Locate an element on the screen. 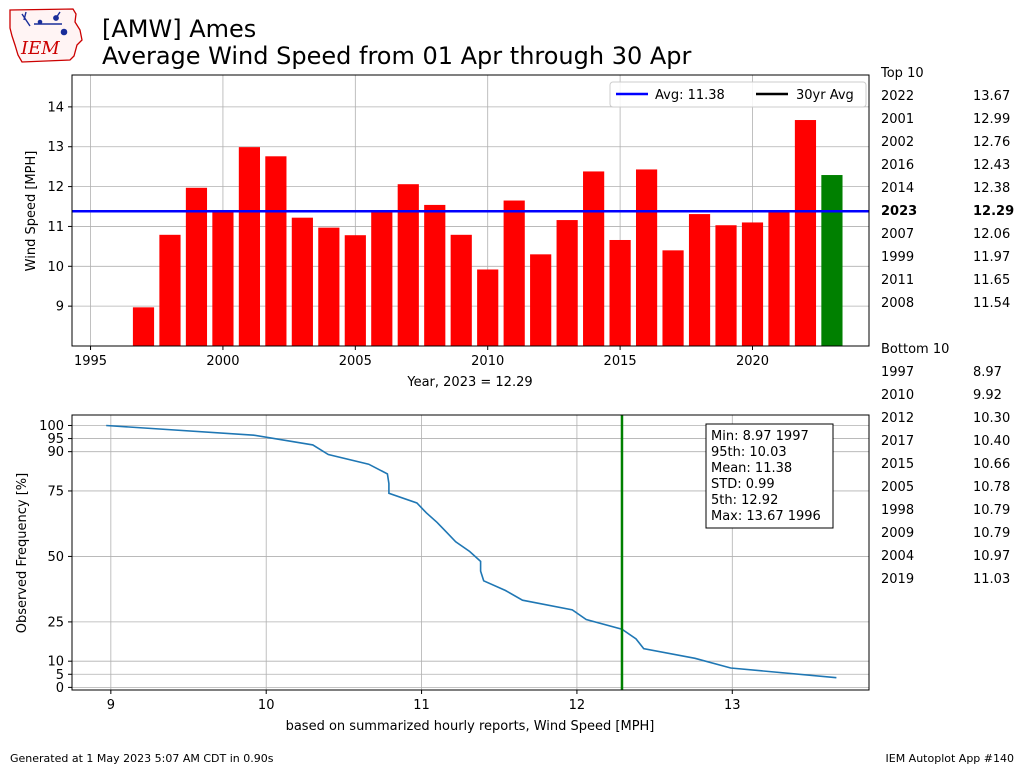 This screenshot has height=768, width=1024. footer-app: IEM Autoplot App #140 is located at coordinates (950, 758).